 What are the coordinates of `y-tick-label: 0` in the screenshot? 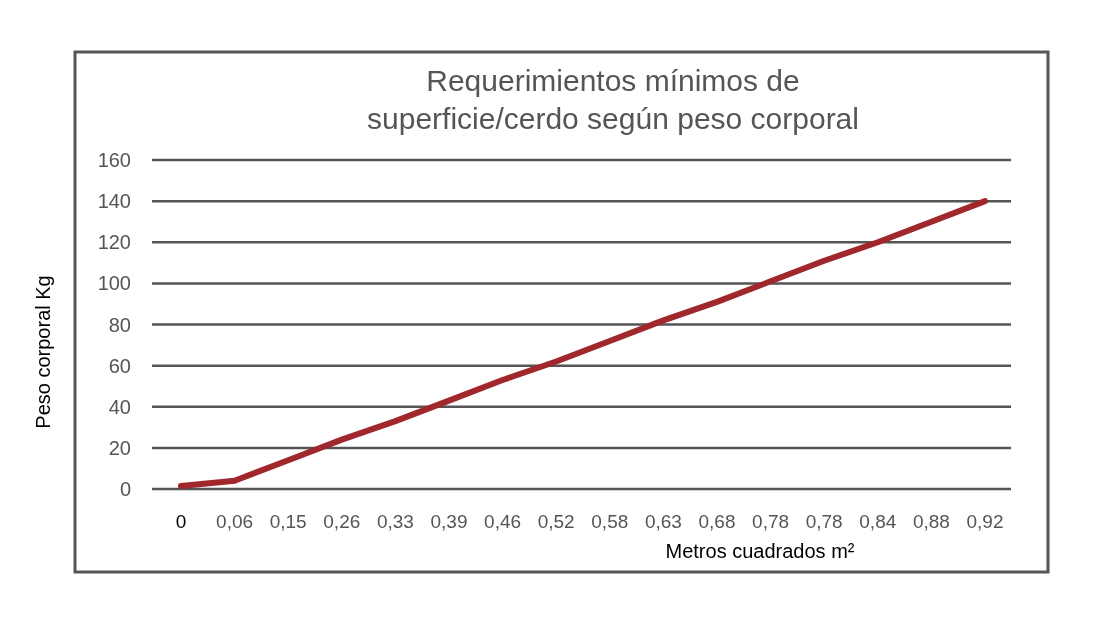 It's located at (125, 489).